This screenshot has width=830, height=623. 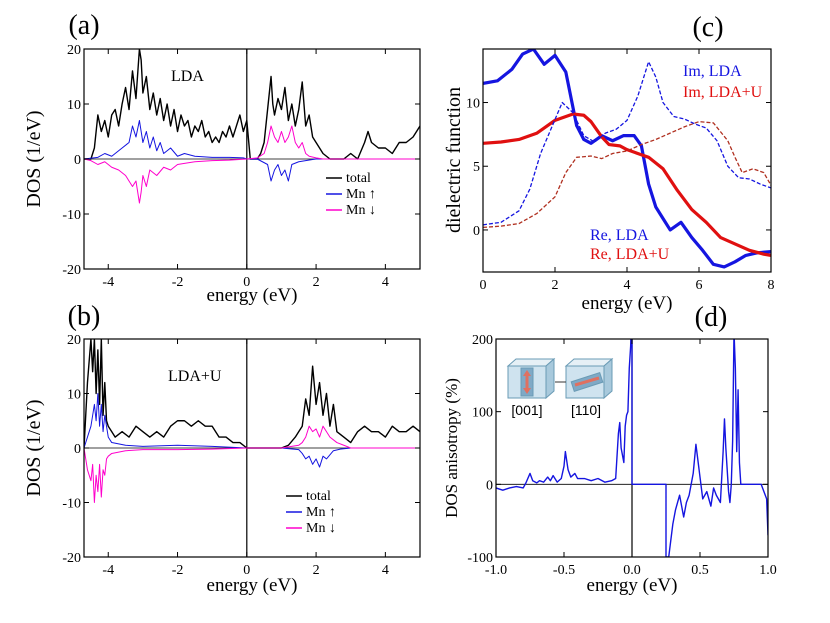 What do you see at coordinates (630, 254) in the screenshot?
I see `legend-label: Re, LDA+U` at bounding box center [630, 254].